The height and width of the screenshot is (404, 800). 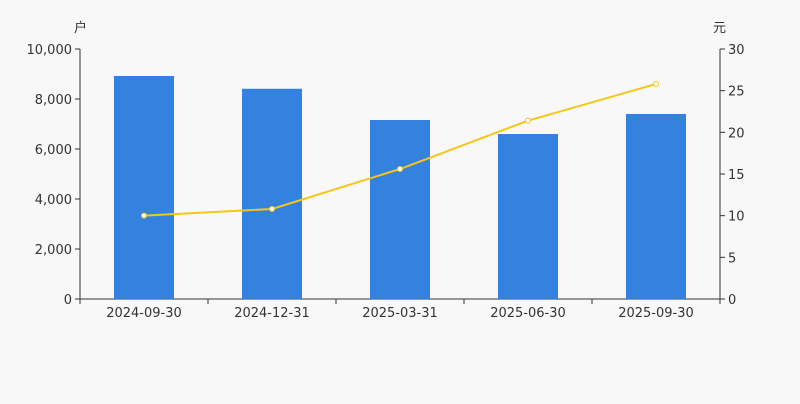 I want to click on right-tick-label: 15, so click(x=736, y=175).